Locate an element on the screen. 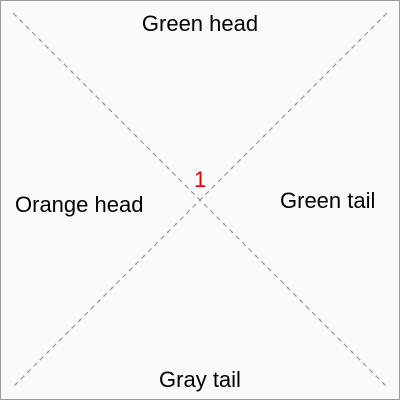 This screenshot has width=400, height=400. right-edge-label: Green tail is located at coordinates (328, 200).